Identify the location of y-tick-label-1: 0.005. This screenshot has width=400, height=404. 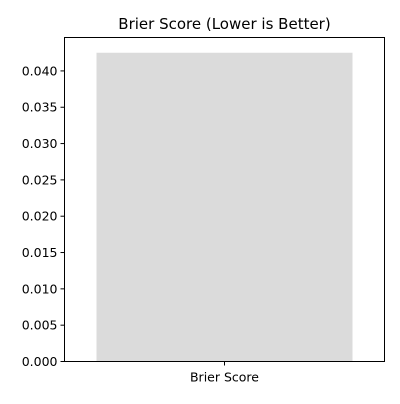
(40, 325).